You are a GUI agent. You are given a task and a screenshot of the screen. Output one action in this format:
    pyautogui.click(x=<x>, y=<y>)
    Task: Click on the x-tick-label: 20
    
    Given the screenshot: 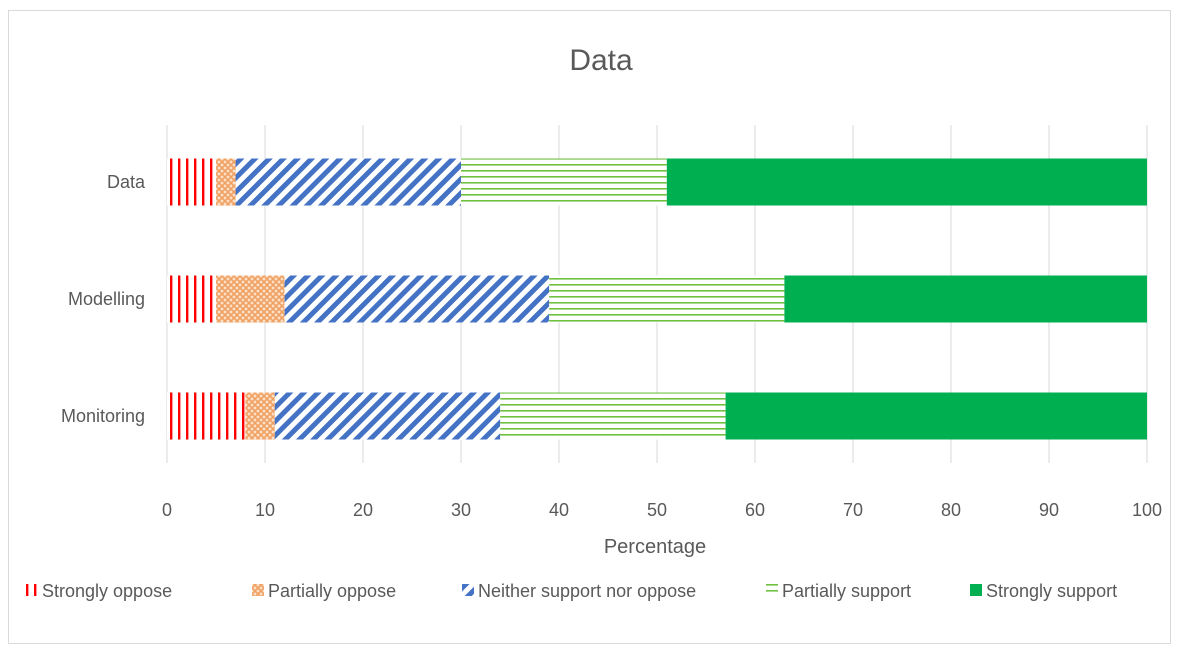 What is the action you would take?
    pyautogui.click(x=363, y=510)
    